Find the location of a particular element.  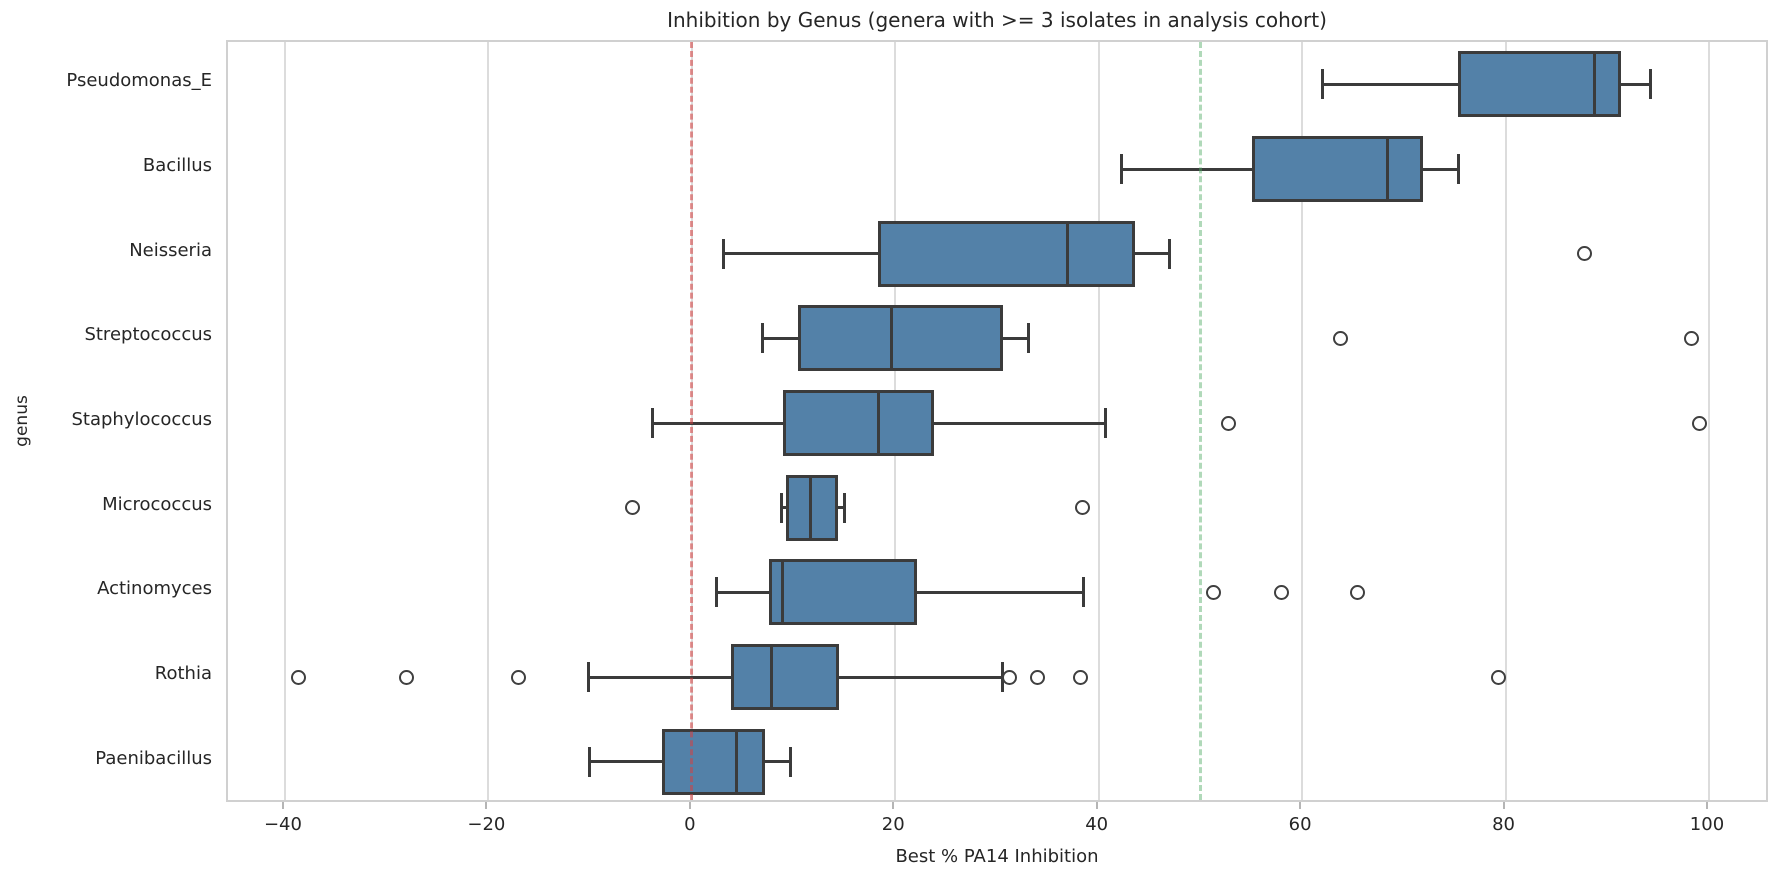

box-Actinomyces is located at coordinates (843, 592).